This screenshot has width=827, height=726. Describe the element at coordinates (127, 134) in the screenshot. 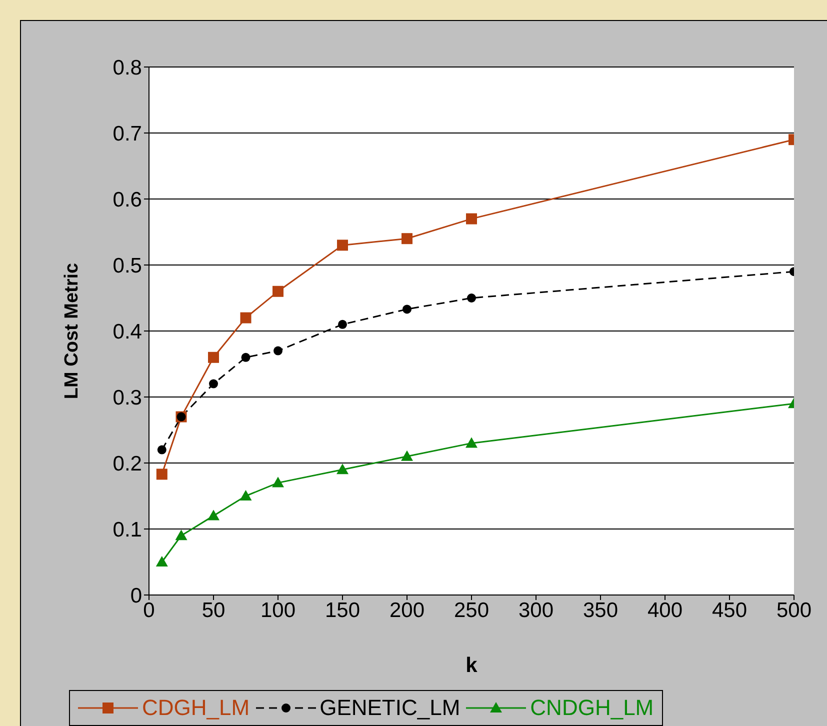

I see `y-tick-label: 0.7` at that location.